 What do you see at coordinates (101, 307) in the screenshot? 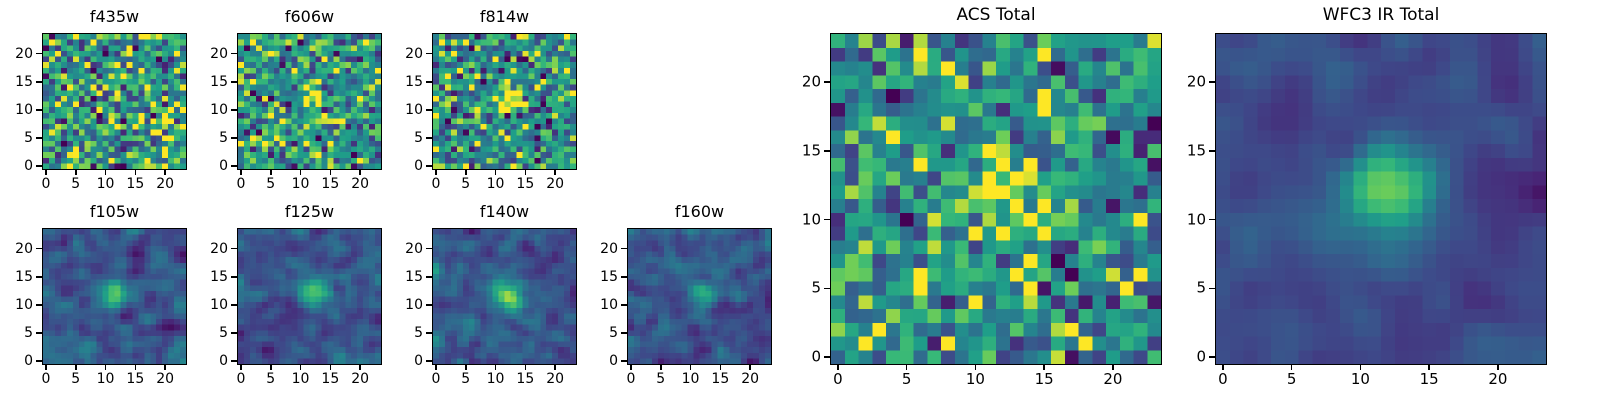
I see `heatmap-plot-f105w: 0 5 10 15 20 0 5 10 15 20` at bounding box center [101, 307].